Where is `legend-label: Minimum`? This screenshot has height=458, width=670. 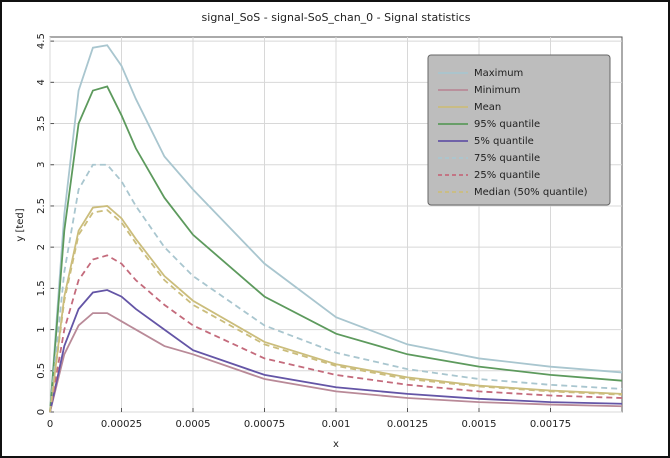
legend-label: Minimum is located at coordinates (497, 90).